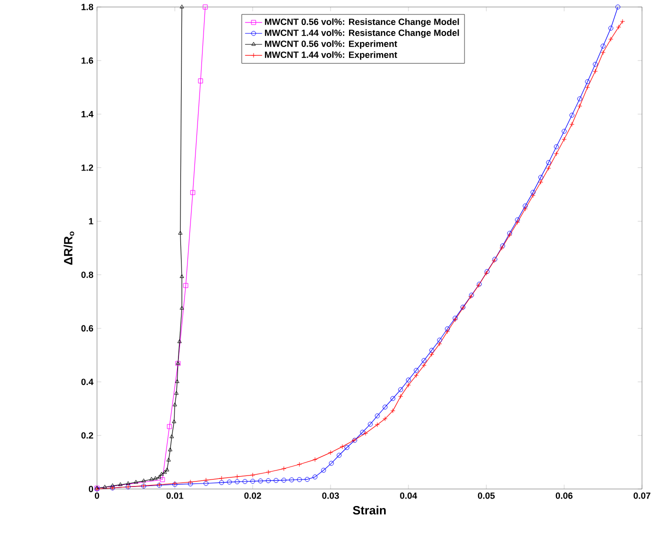 The image size is (666, 542). What do you see at coordinates (642, 495) in the screenshot?
I see `x-tick-label: 0.07` at bounding box center [642, 495].